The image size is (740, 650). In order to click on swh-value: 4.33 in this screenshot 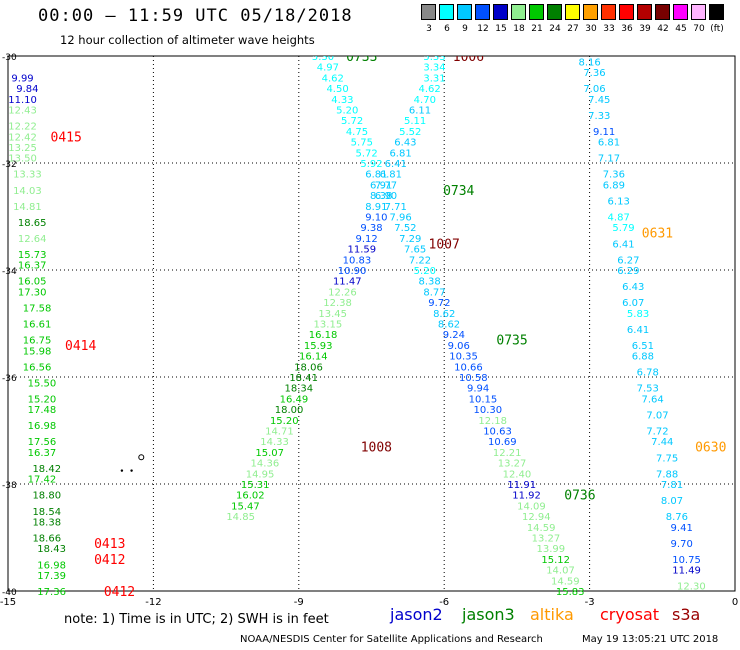, I will do `click(342, 100)`.